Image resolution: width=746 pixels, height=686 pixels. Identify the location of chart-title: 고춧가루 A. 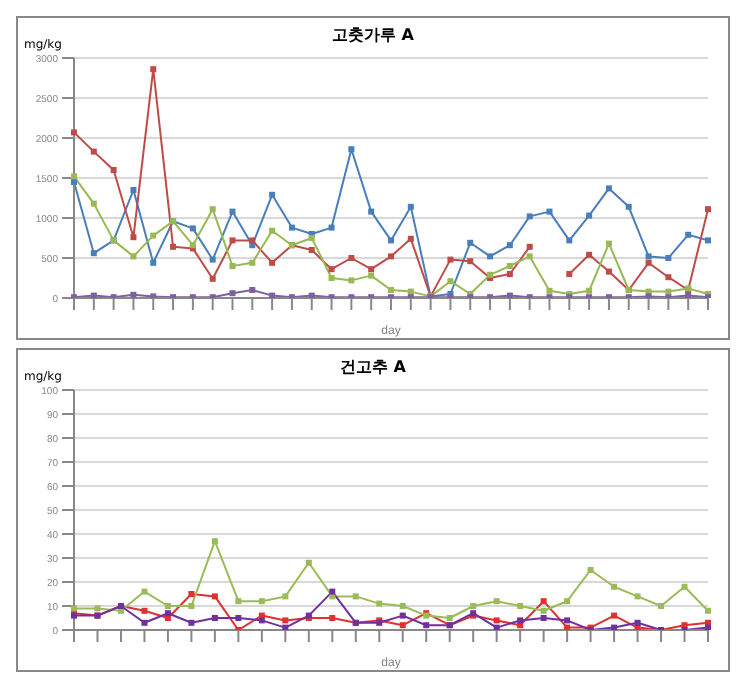
(373, 35).